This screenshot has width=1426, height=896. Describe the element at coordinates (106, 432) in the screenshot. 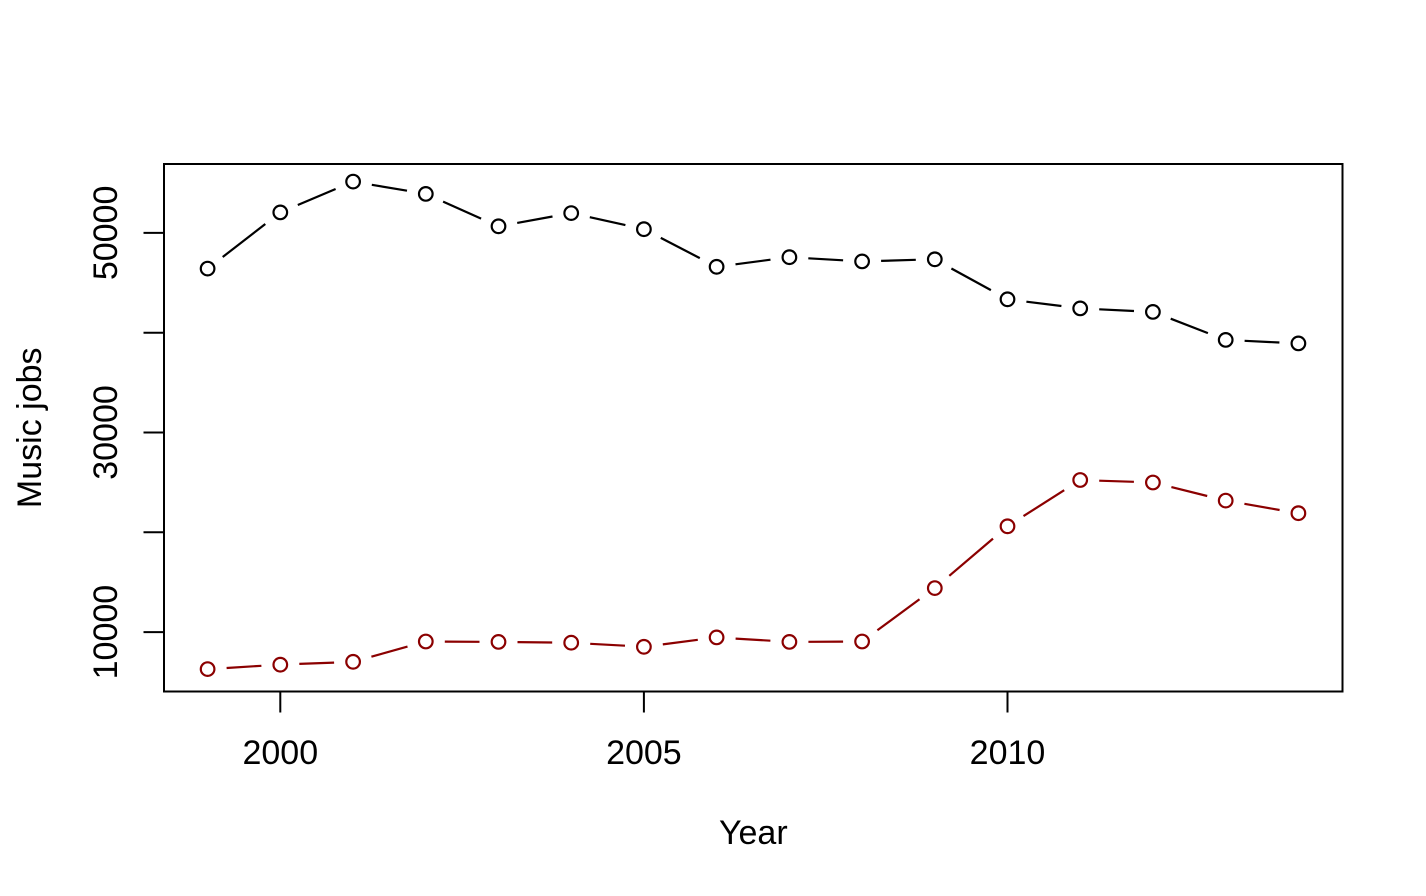

I see `svg-text: 30000` at that location.